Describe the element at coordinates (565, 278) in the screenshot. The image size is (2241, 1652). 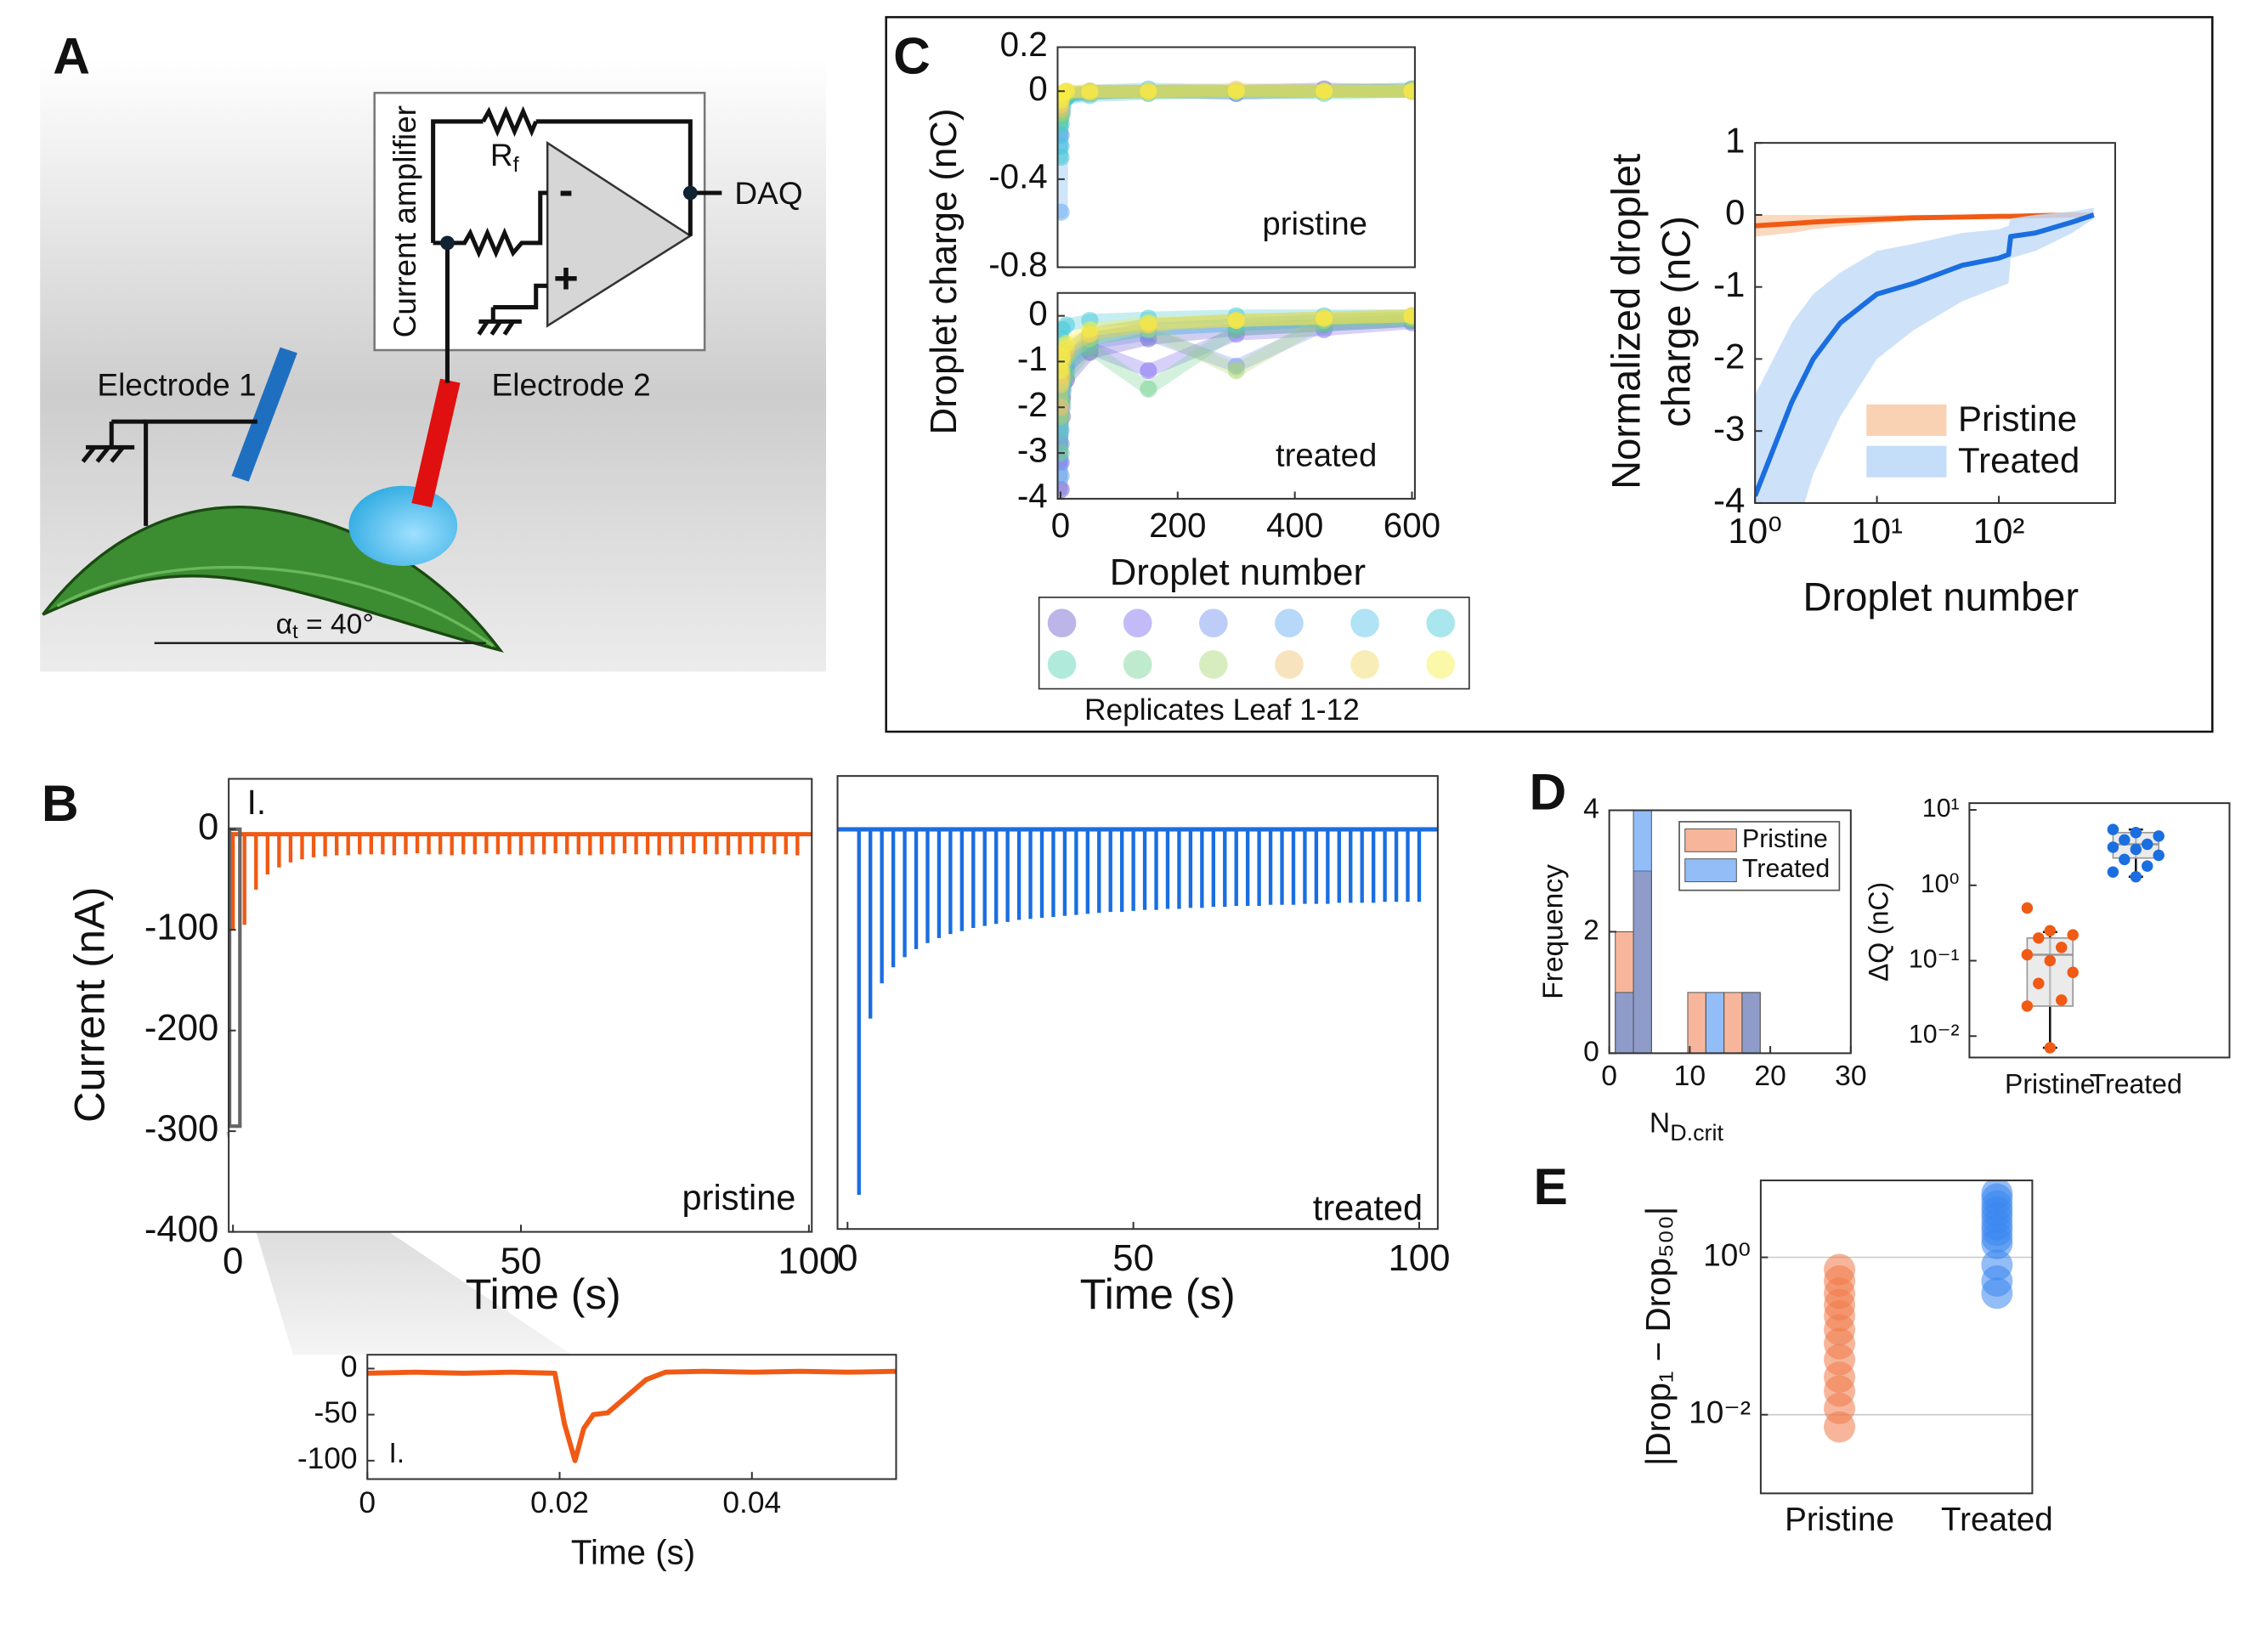
I see `plus-sign: +` at that location.